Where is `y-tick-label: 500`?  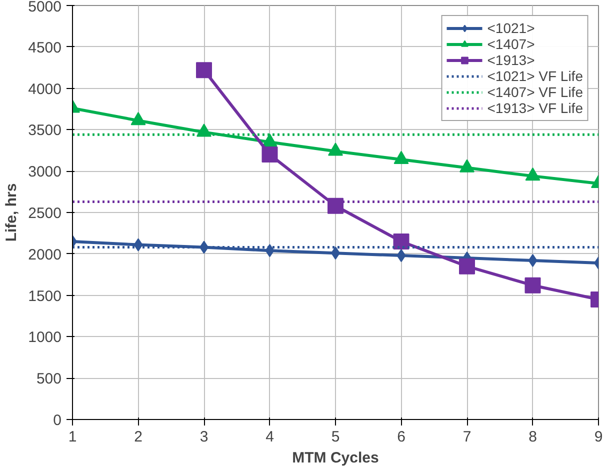
y-tick-label: 500 is located at coordinates (49, 379).